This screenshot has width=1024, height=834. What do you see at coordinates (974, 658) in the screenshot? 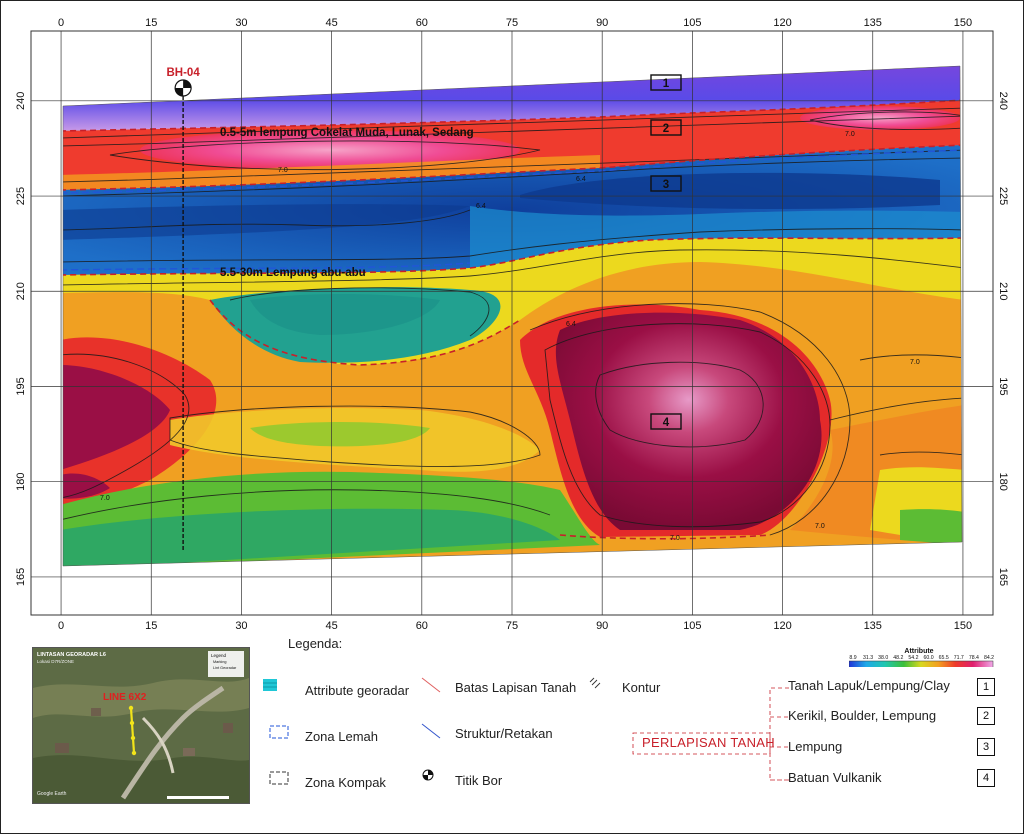
I see `colorbar-tick-label: 78.4` at bounding box center [974, 658].